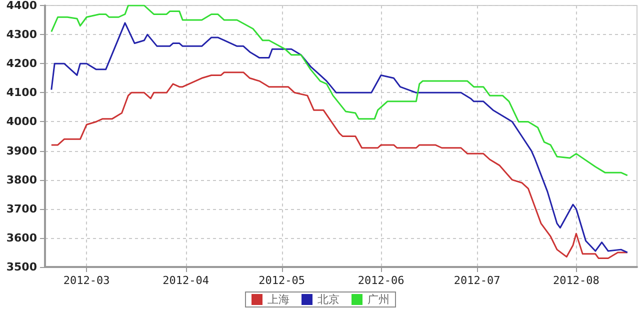 Image resolution: width=641 pixels, height=311 pixels. What do you see at coordinates (86, 280) in the screenshot?
I see `x-tick-label: 2012-03` at bounding box center [86, 280].